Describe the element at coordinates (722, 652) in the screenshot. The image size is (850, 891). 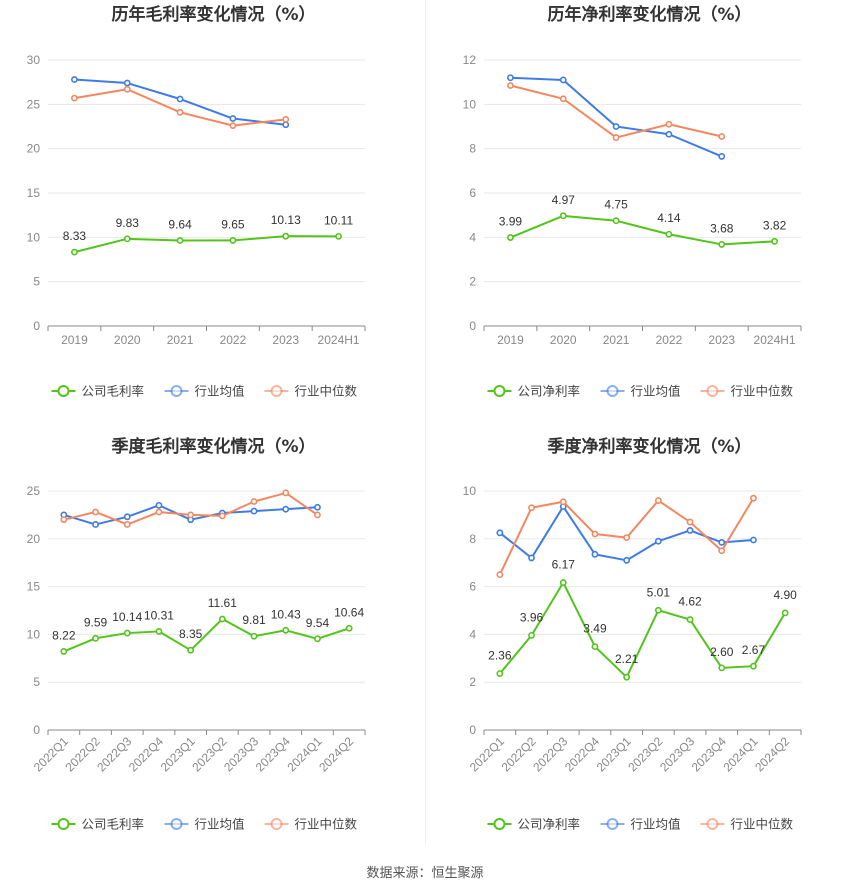
I see `data-label: 2.60` at that location.